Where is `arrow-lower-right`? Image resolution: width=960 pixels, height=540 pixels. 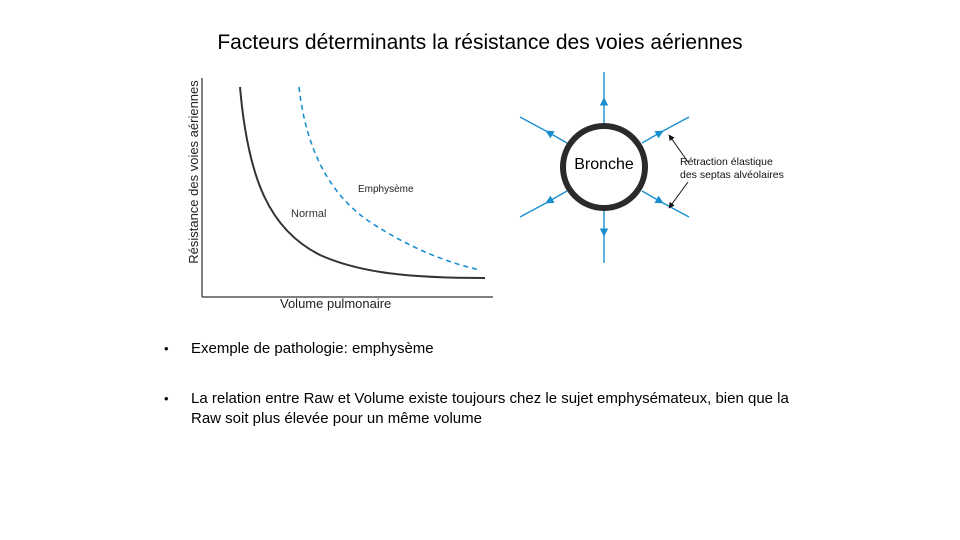 arrow-lower-right is located at coordinates (652, 197).